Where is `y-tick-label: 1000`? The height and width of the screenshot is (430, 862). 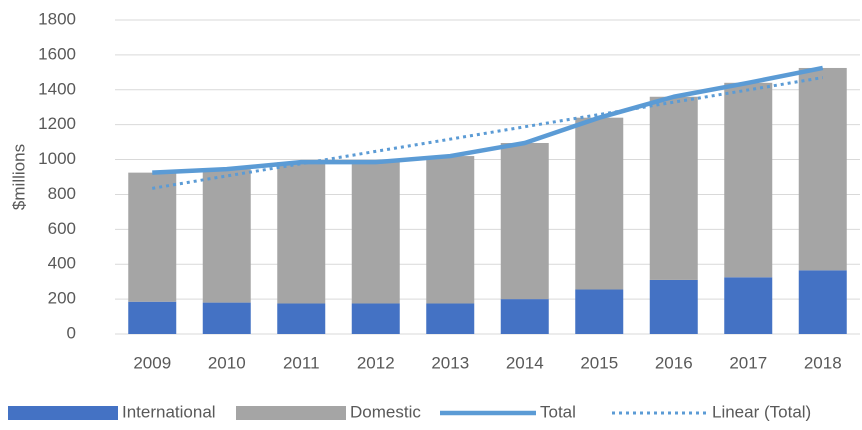
y-tick-label: 1000 is located at coordinates (57, 158).